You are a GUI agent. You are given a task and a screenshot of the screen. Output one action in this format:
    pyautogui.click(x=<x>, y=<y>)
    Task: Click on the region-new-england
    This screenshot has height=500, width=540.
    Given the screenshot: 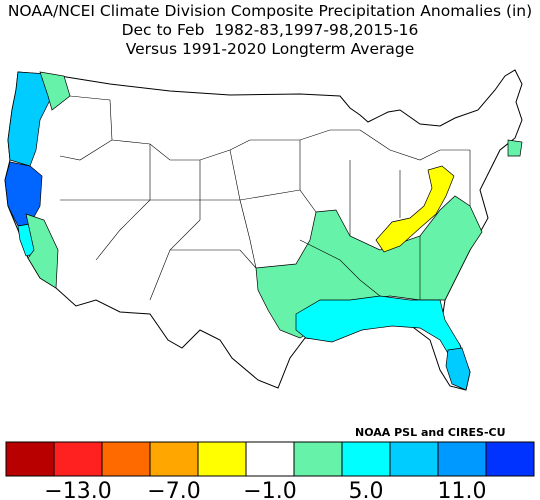 What is the action you would take?
    pyautogui.click(x=515, y=148)
    